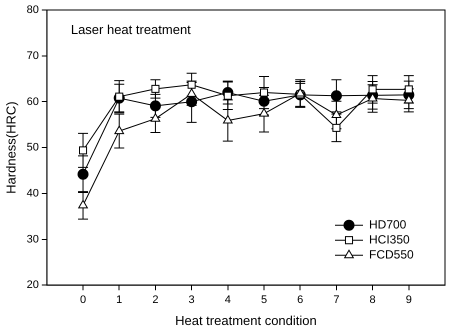 The image size is (451, 335). Describe the element at coordinates (246, 320) in the screenshot. I see `x-axis-title: Heat treatment condition` at that location.